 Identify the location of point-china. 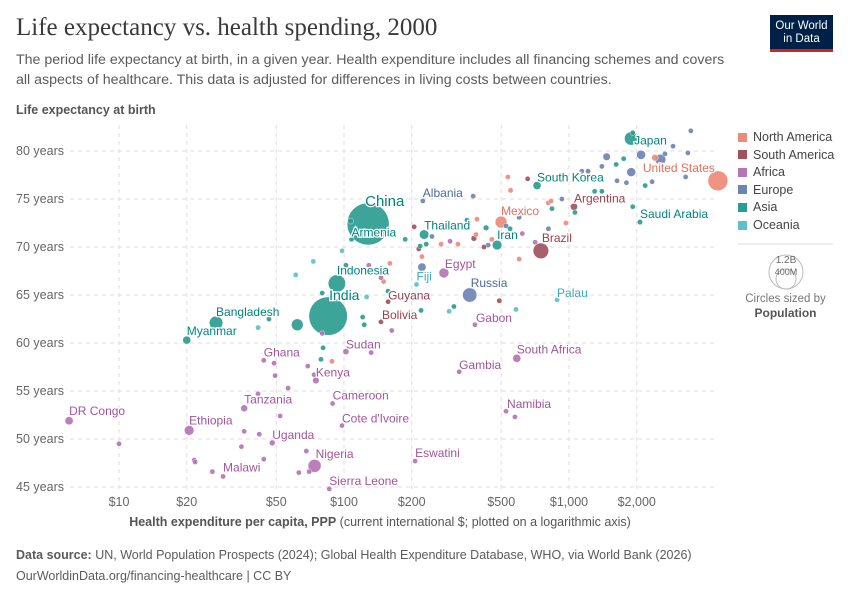
(368, 224).